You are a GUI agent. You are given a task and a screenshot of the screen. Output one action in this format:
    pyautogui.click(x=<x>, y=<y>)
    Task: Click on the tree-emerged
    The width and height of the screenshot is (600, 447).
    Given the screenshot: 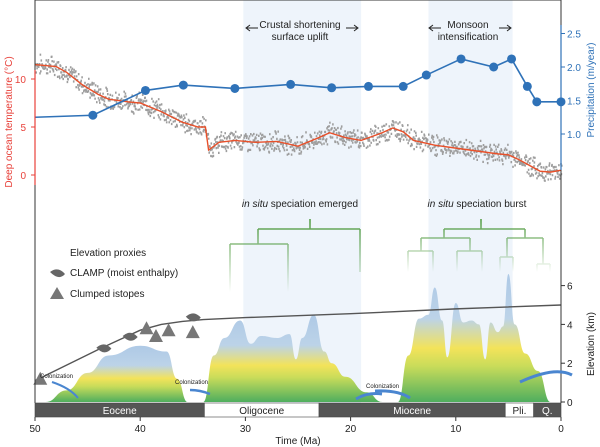 What is the action you would take?
    pyautogui.click(x=295, y=255)
    